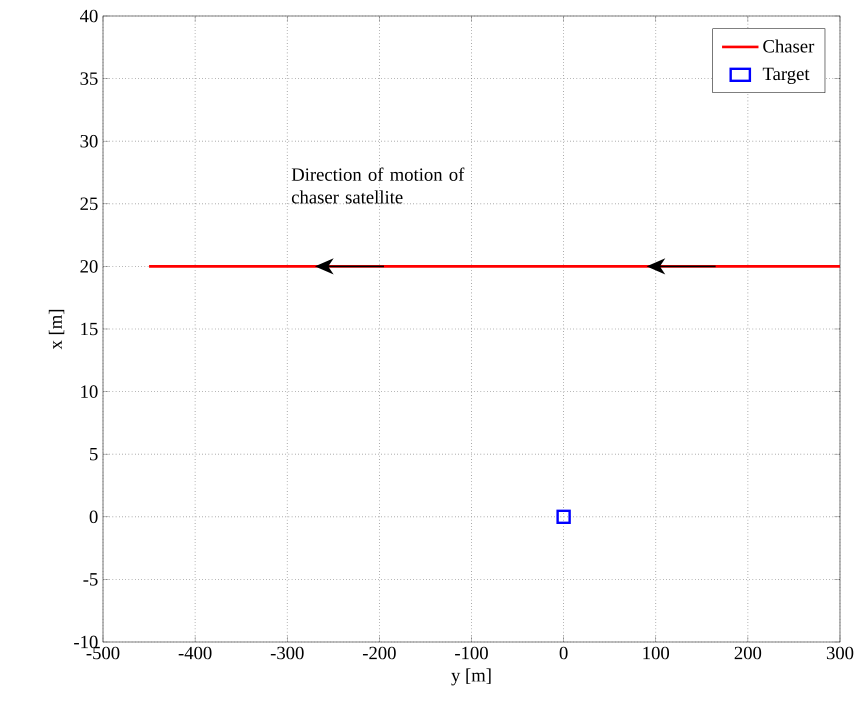  I want to click on x-tick-label: -100, so click(471, 653).